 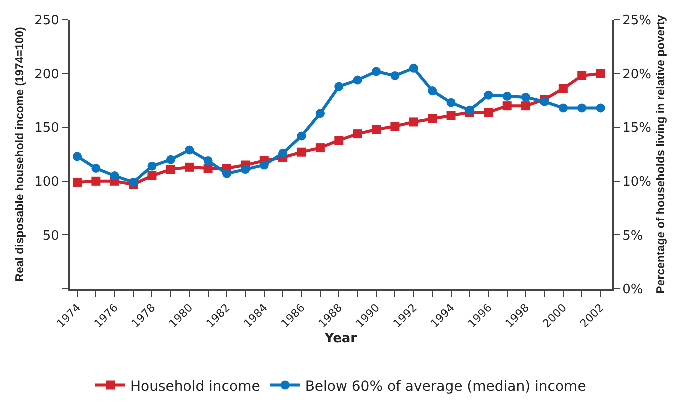 I want to click on y-tick-label: 250, so click(x=47, y=21).